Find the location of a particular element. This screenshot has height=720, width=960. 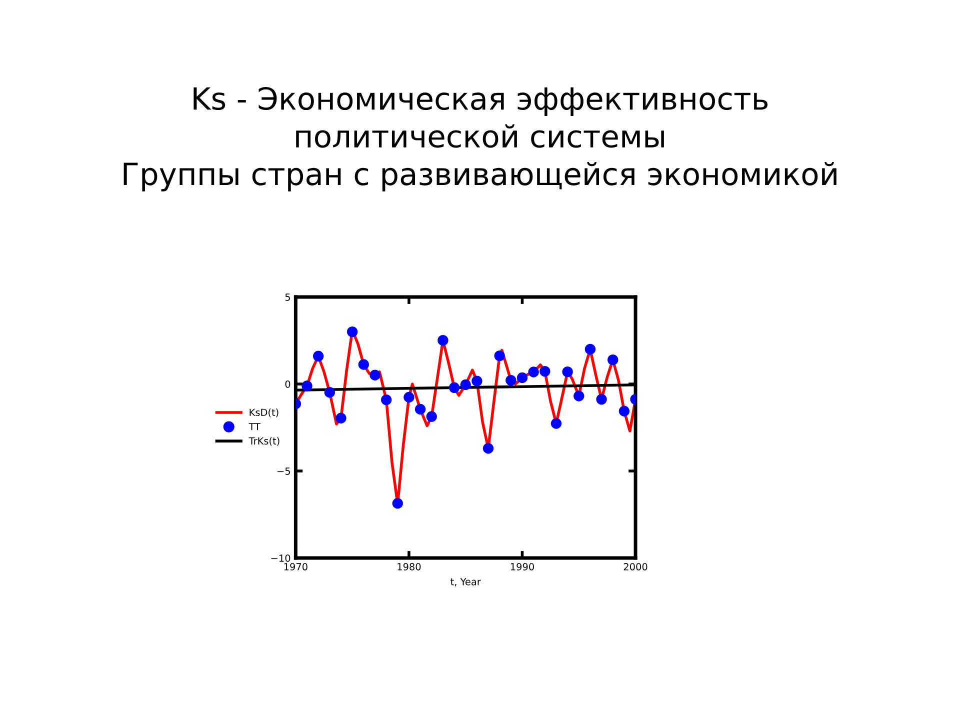

x-tick-label: 2000 is located at coordinates (636, 566).